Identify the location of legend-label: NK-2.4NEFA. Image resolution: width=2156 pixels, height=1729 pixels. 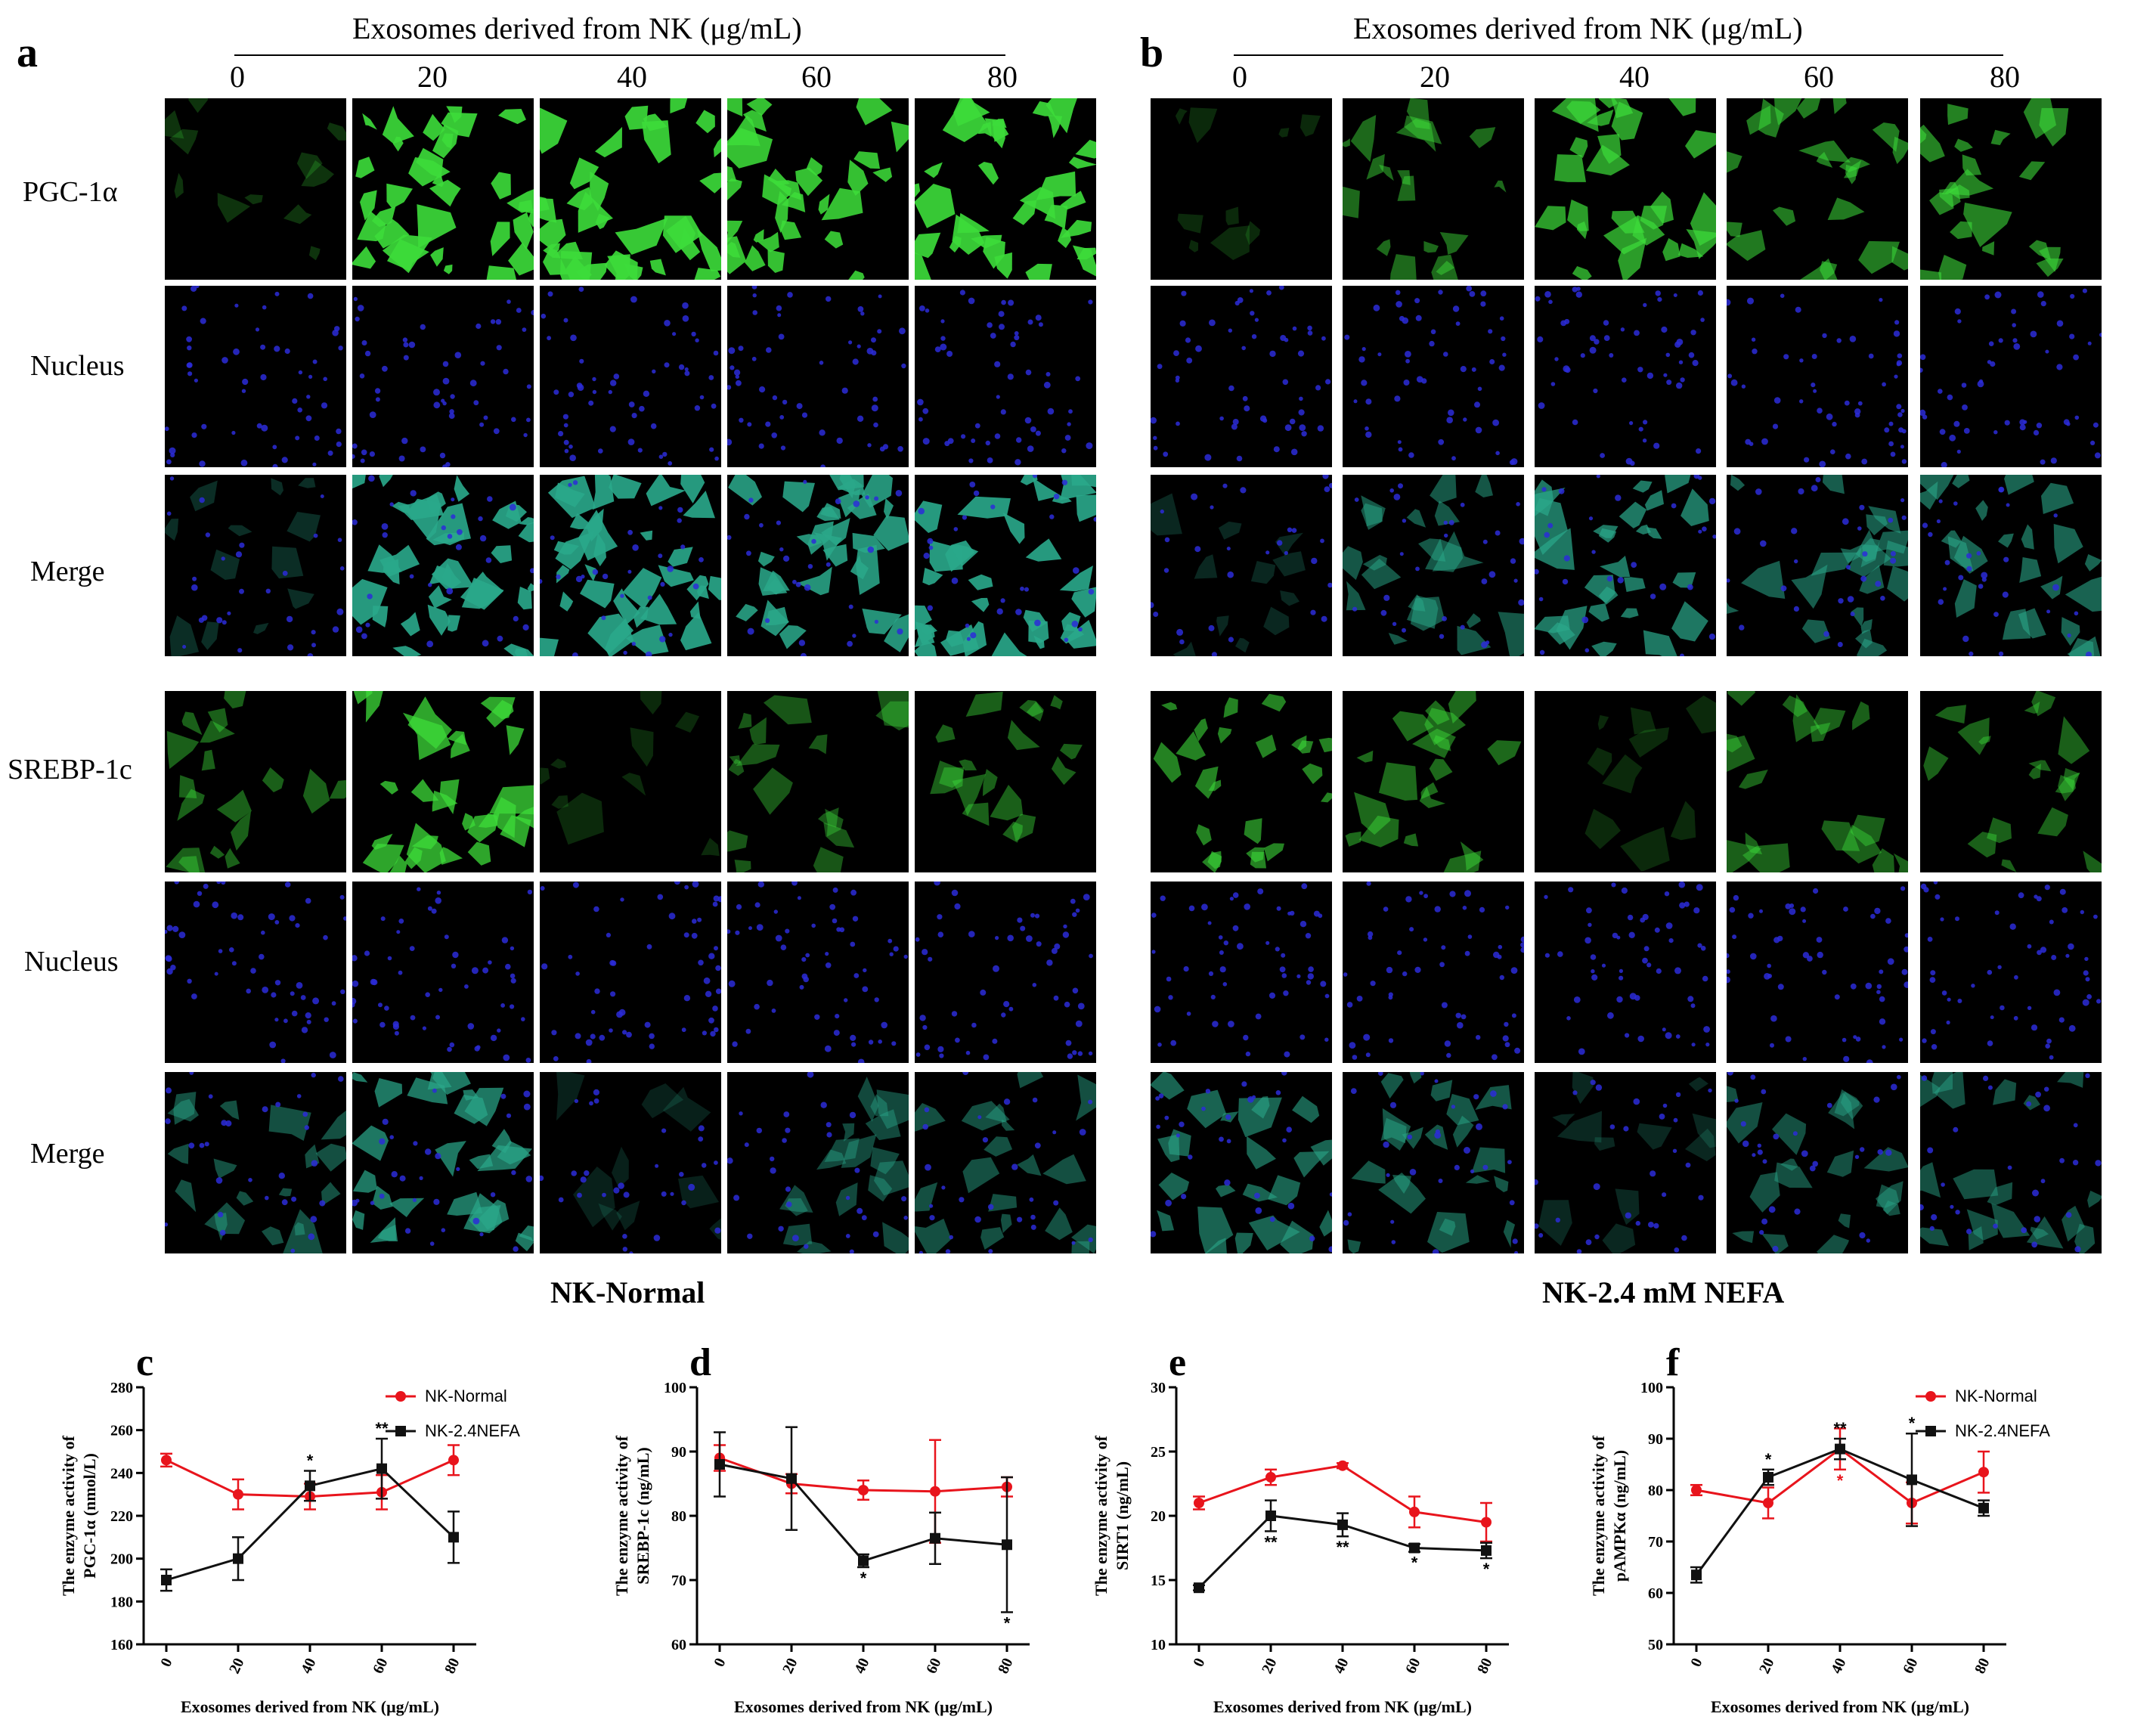
(472, 1430).